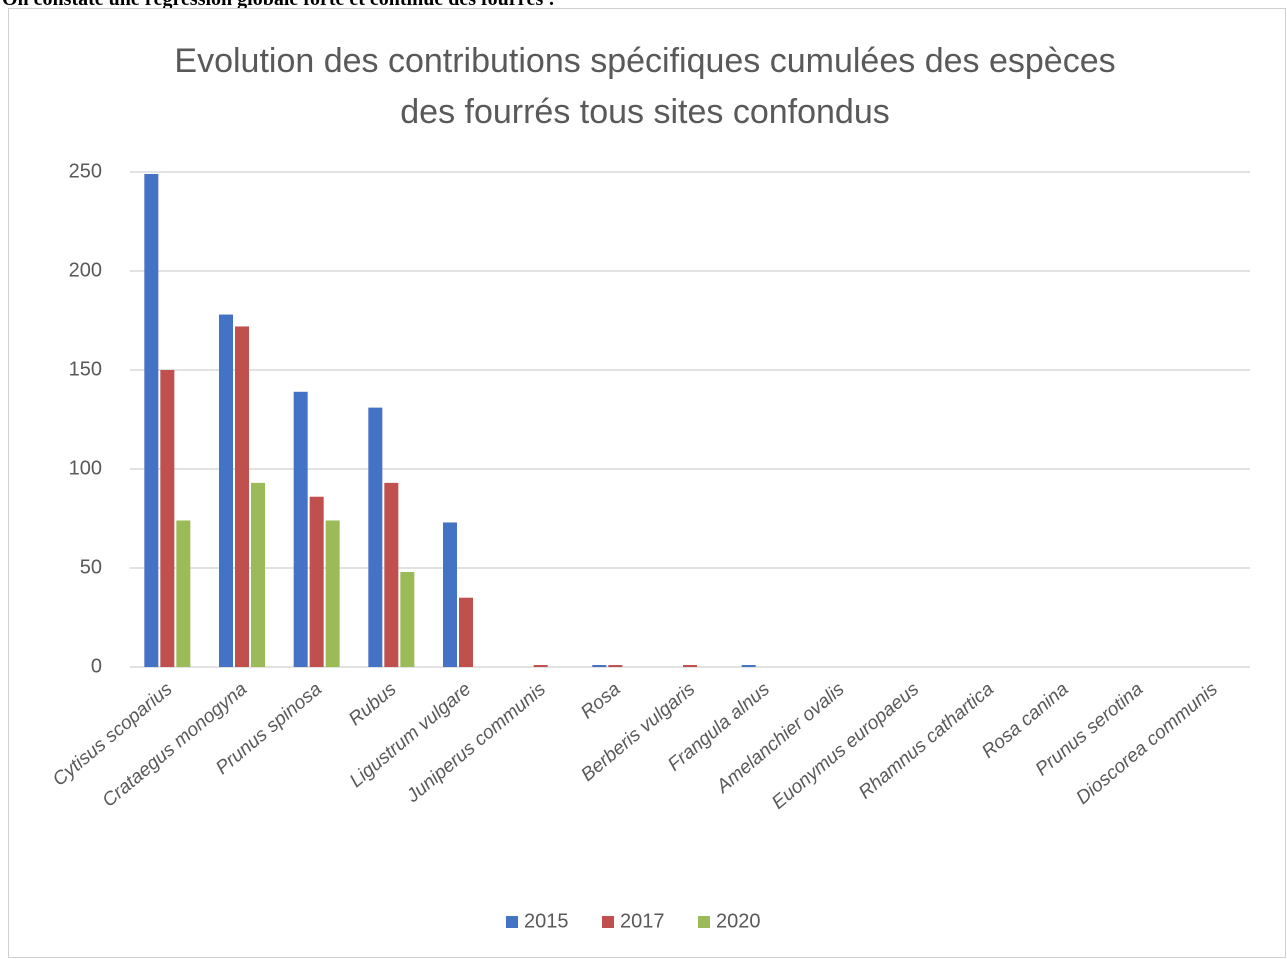 This screenshot has width=1287, height=959. I want to click on y-tick-label: 200, so click(85, 270).